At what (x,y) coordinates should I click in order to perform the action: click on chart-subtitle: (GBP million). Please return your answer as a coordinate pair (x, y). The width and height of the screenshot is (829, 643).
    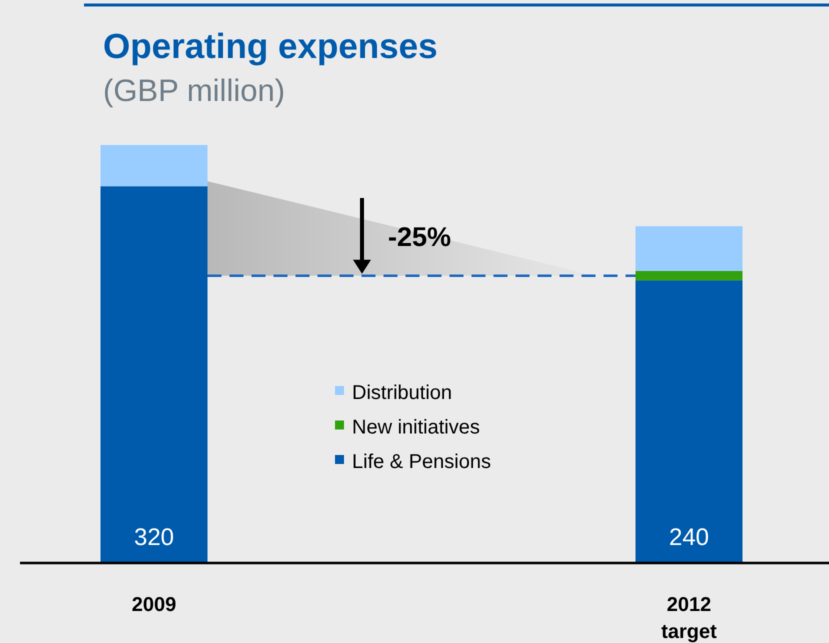
    Looking at the image, I should click on (194, 90).